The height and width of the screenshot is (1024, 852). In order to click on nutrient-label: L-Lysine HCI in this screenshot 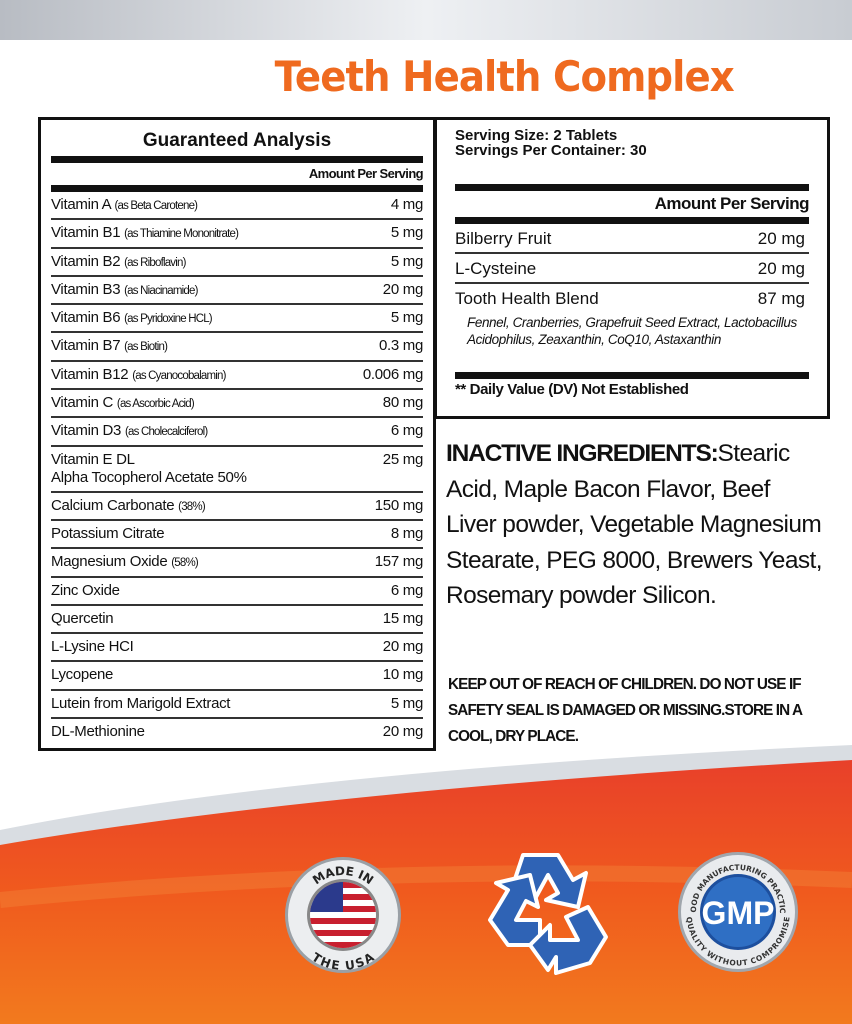, I will do `click(92, 647)`.